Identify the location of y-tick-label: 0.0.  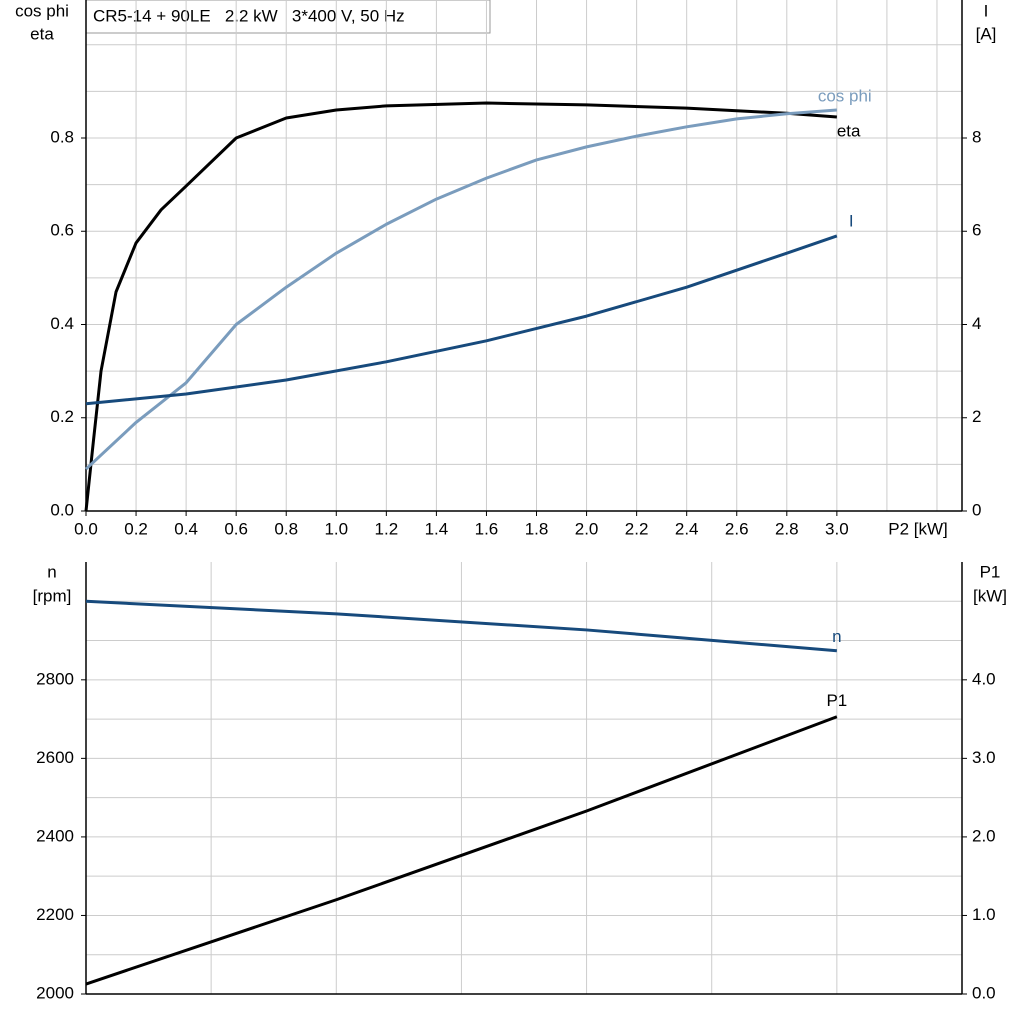
(62, 509).